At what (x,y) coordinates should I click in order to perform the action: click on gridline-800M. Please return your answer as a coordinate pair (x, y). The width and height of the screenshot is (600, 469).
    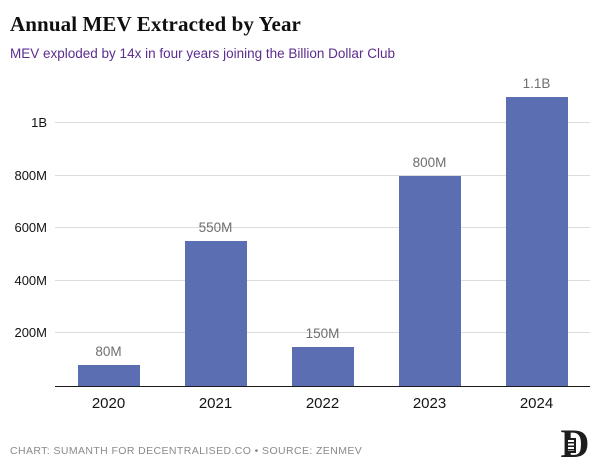
    Looking at the image, I should click on (322, 175).